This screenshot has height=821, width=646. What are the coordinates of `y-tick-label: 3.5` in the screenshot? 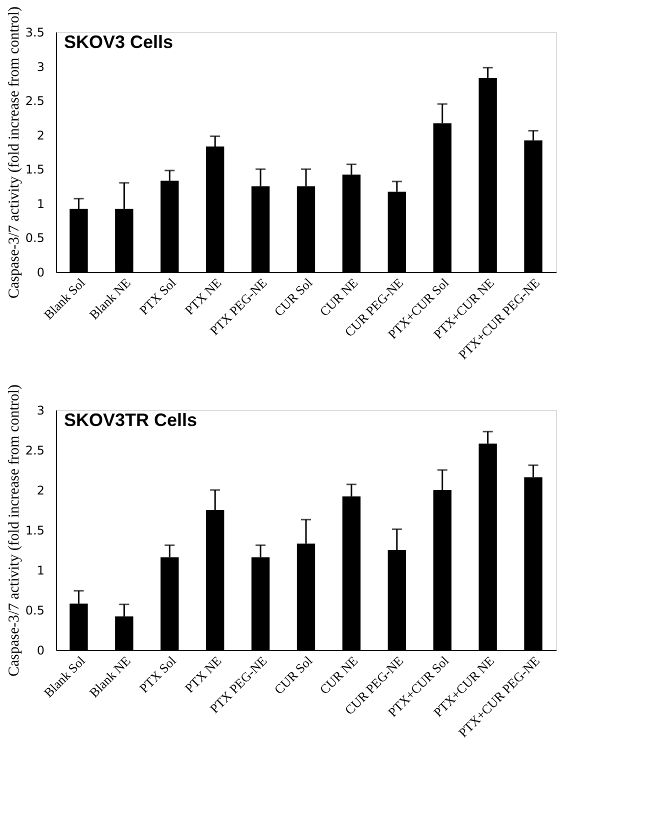 It's located at (34, 33).